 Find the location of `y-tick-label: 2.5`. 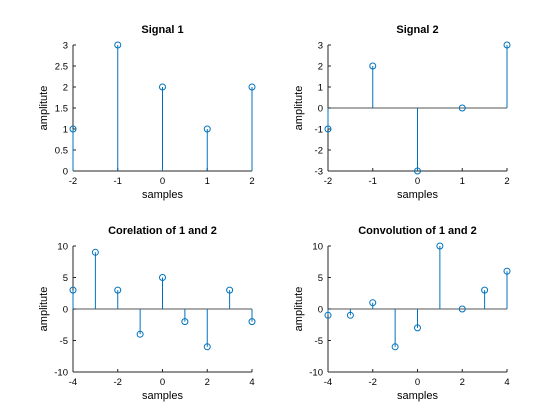

y-tick-label: 2.5 is located at coordinates (61, 67).